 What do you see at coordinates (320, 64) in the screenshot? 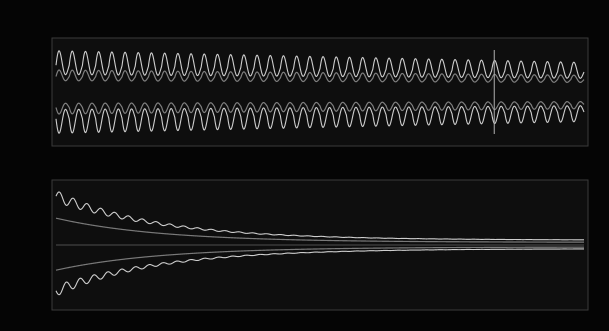
I see `top-series-upper-outer-line` at bounding box center [320, 64].